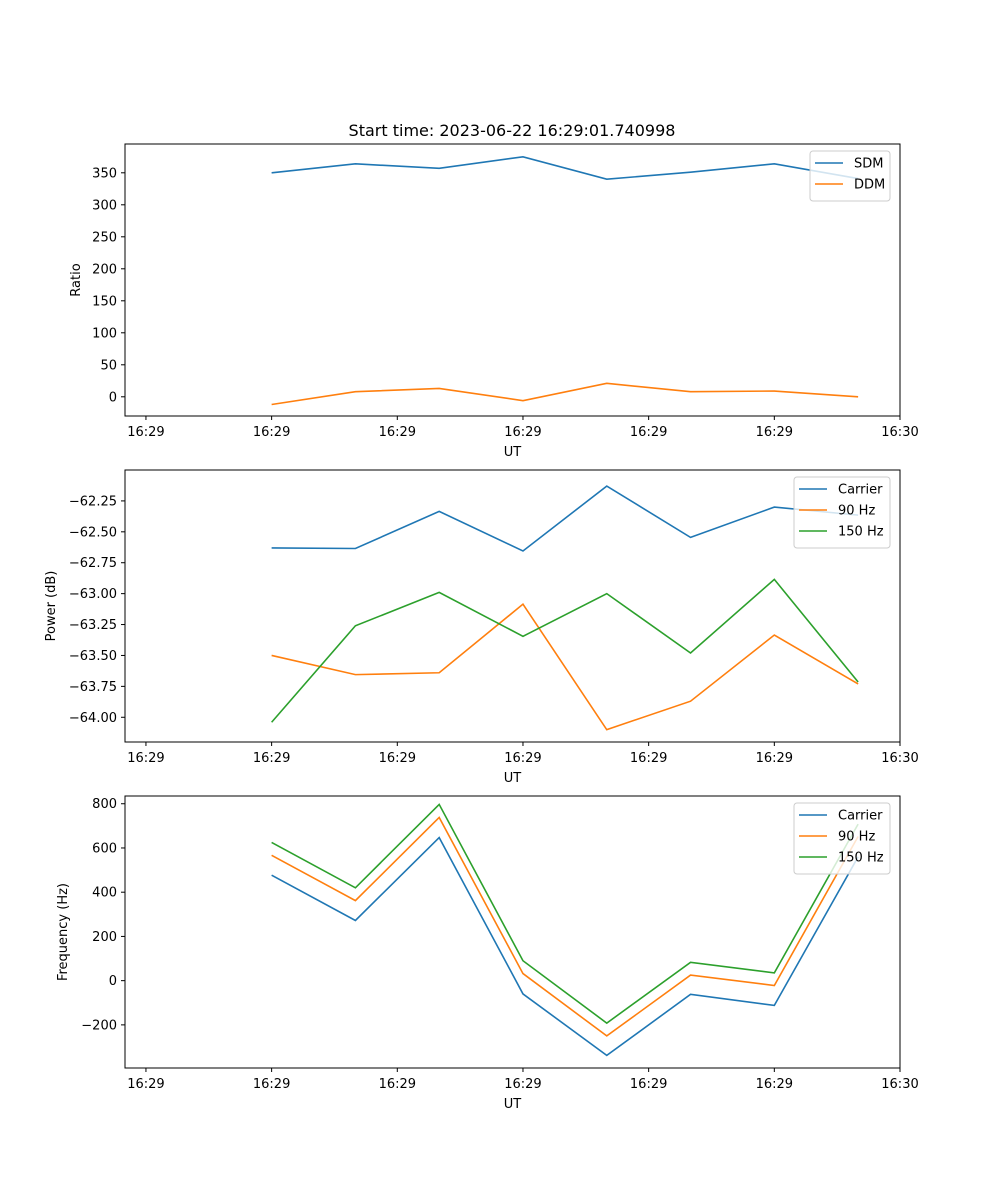 Image resolution: width=1000 pixels, height=1200 pixels. I want to click on y-tick-label: −63.50, so click(93, 656).